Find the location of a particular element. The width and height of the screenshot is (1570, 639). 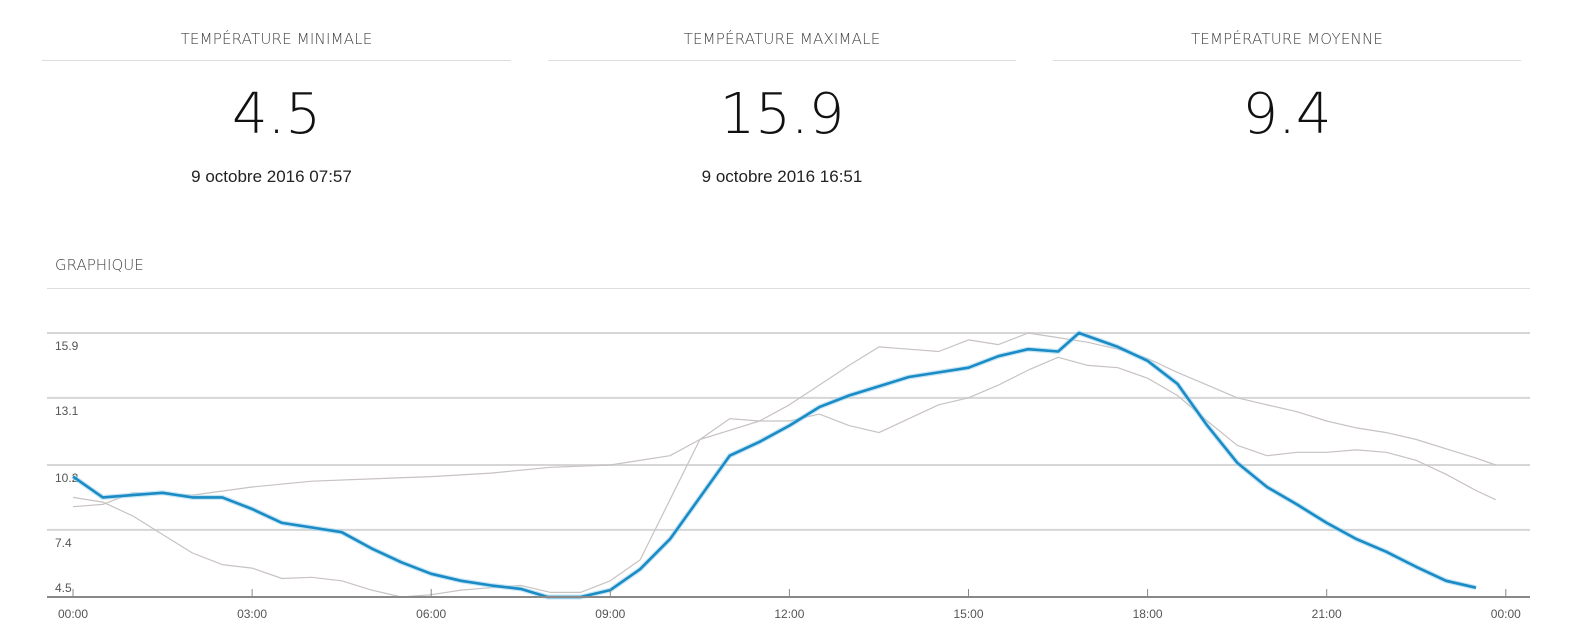

x-tick-label: 15:00 is located at coordinates (968, 614).